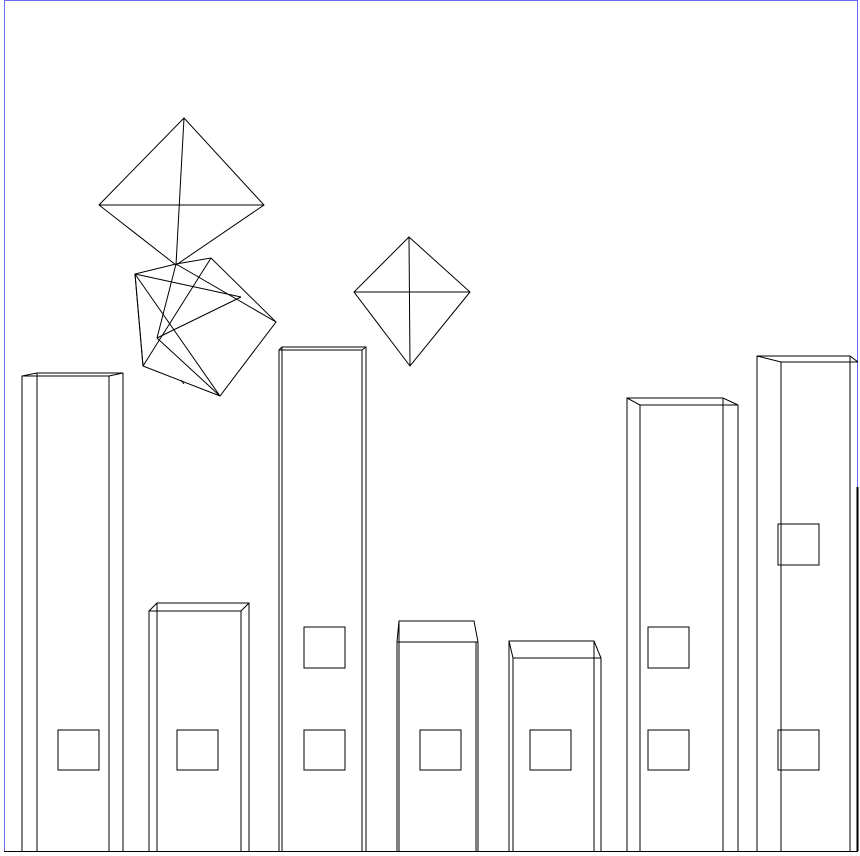  I want to click on octahedron-right, so click(412, 301).